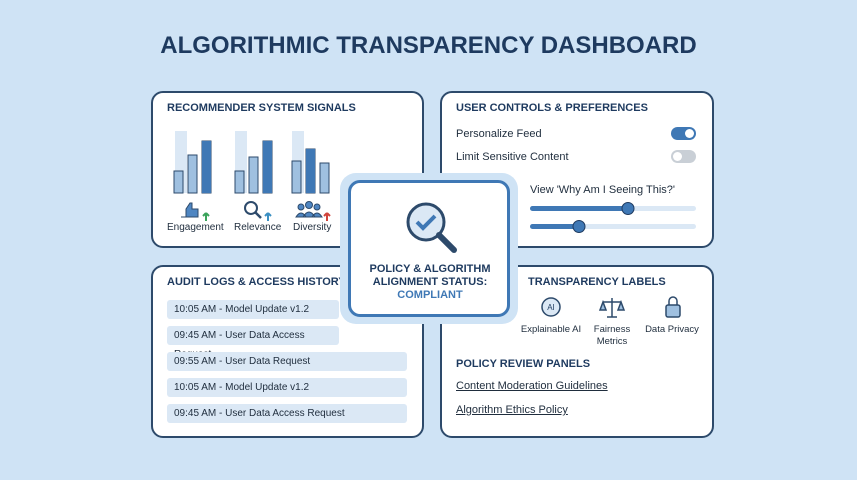  What do you see at coordinates (431, 227) in the screenshot?
I see `status-icon` at bounding box center [431, 227].